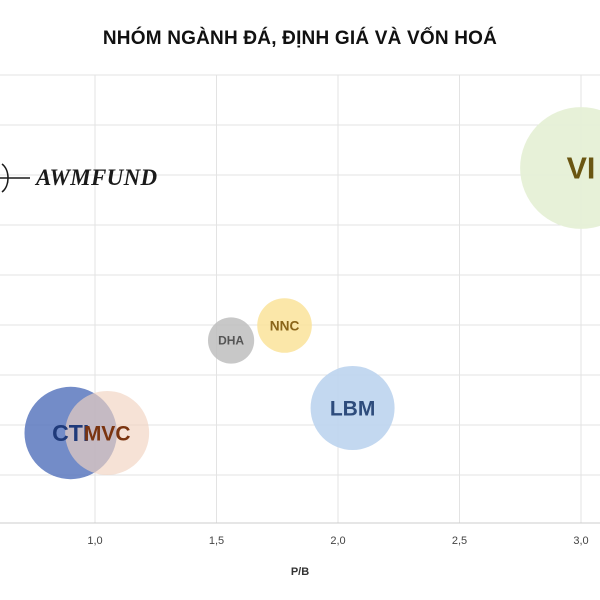 The height and width of the screenshot is (600, 600). What do you see at coordinates (70, 433) in the screenshot?
I see `bubble-label-cti: CTI` at bounding box center [70, 433].